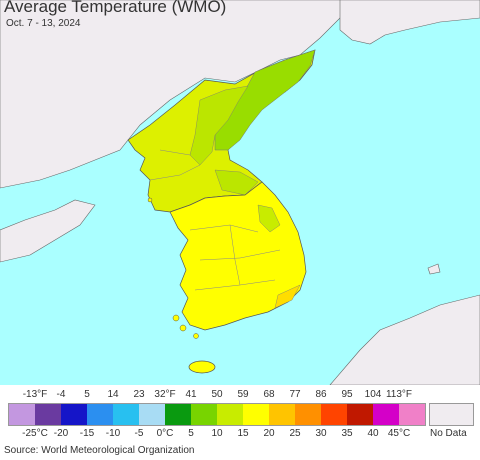  What do you see at coordinates (87, 433) in the screenshot?
I see `legend-tick: -15` at bounding box center [87, 433].